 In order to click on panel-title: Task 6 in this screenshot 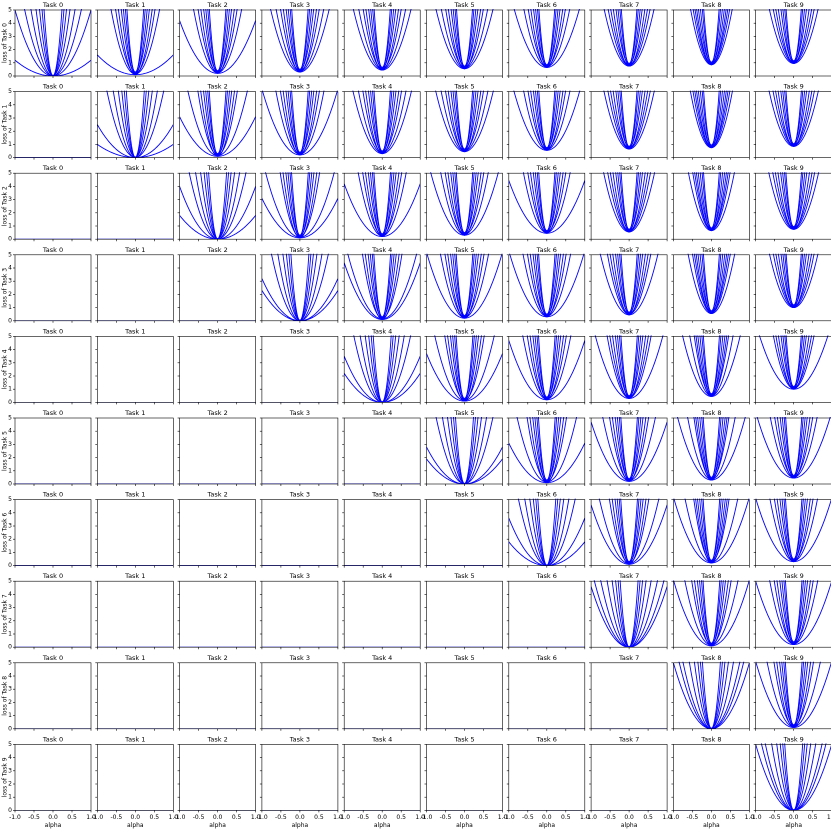, I will do `click(546, 658)`.